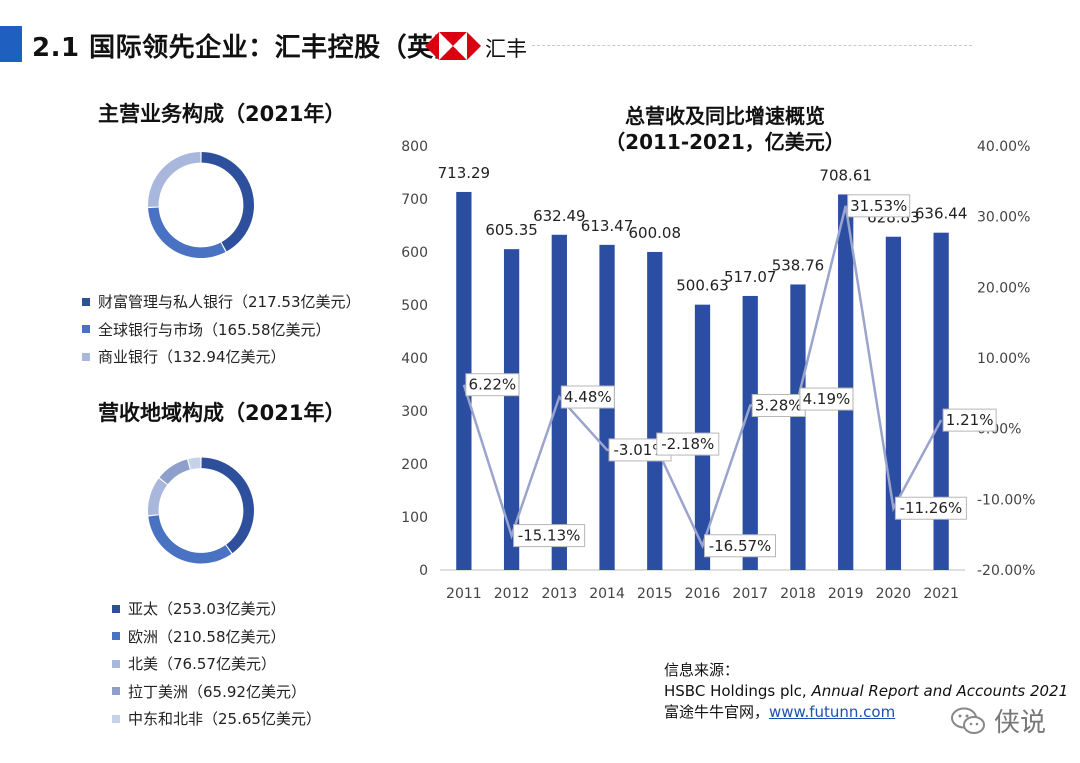 This screenshot has width=1080, height=763. I want to click on business-mix-legend-item: 全球银行与市场（165.58亿美元）, so click(221, 330).